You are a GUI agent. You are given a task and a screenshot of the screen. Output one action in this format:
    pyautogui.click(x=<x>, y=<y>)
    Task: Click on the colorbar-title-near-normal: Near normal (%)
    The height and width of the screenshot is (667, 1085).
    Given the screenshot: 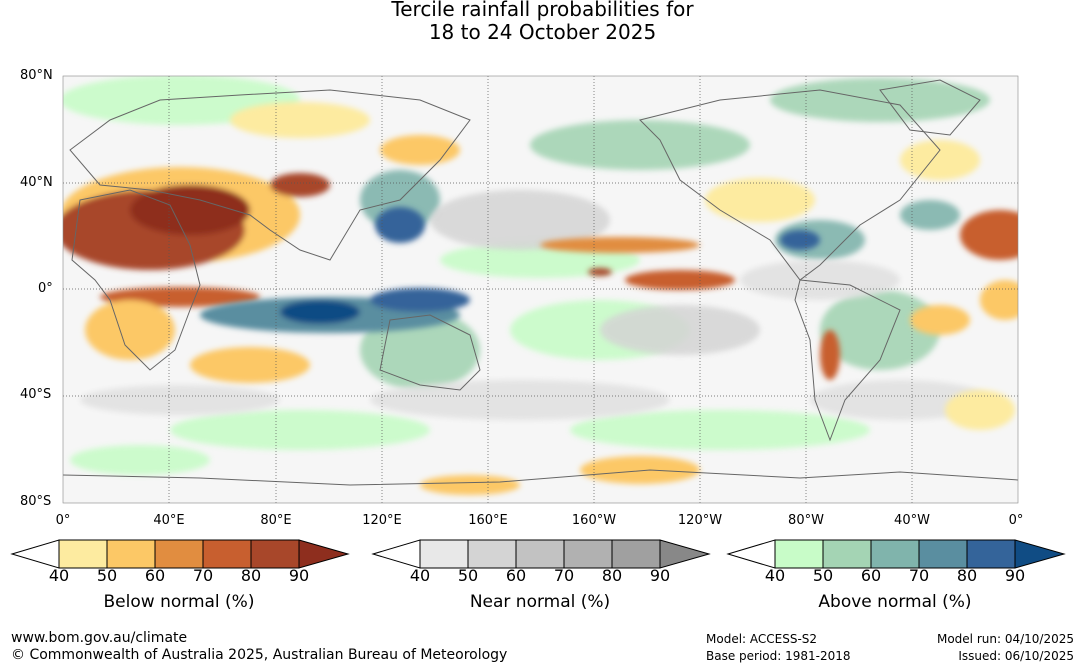 What is the action you would take?
    pyautogui.click(x=540, y=602)
    